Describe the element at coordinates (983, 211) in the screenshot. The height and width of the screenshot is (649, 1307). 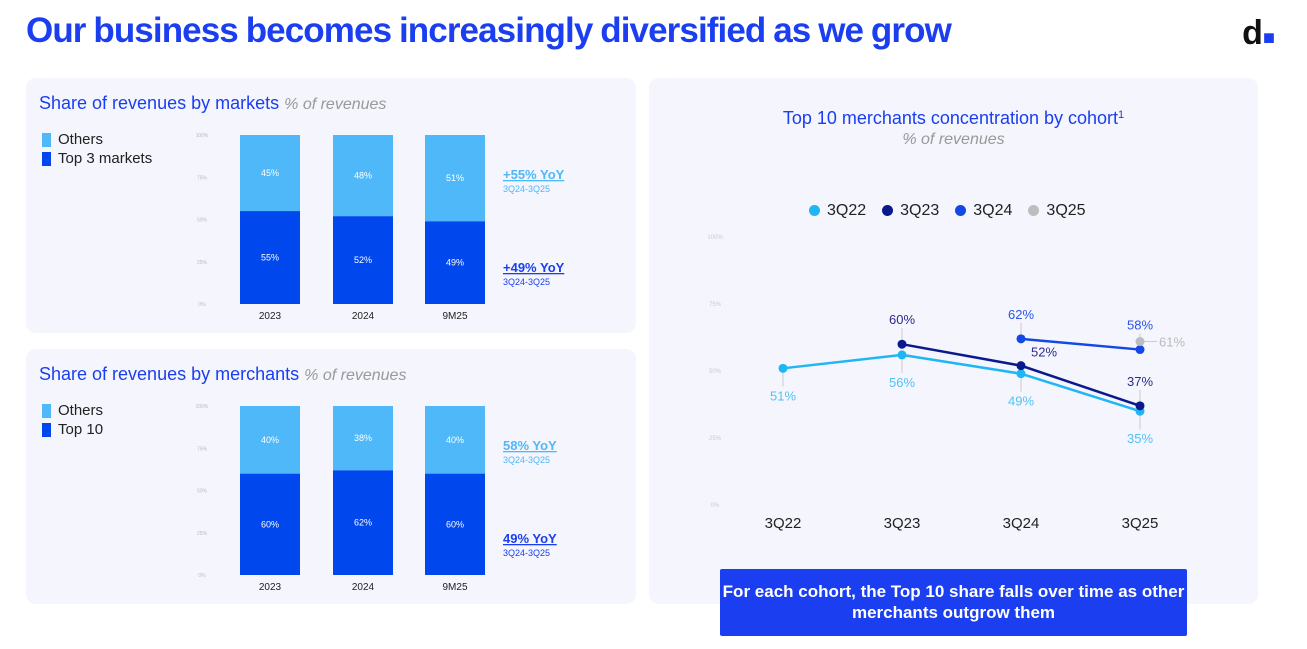
I see `legend-item-3q24: 3Q24` at that location.